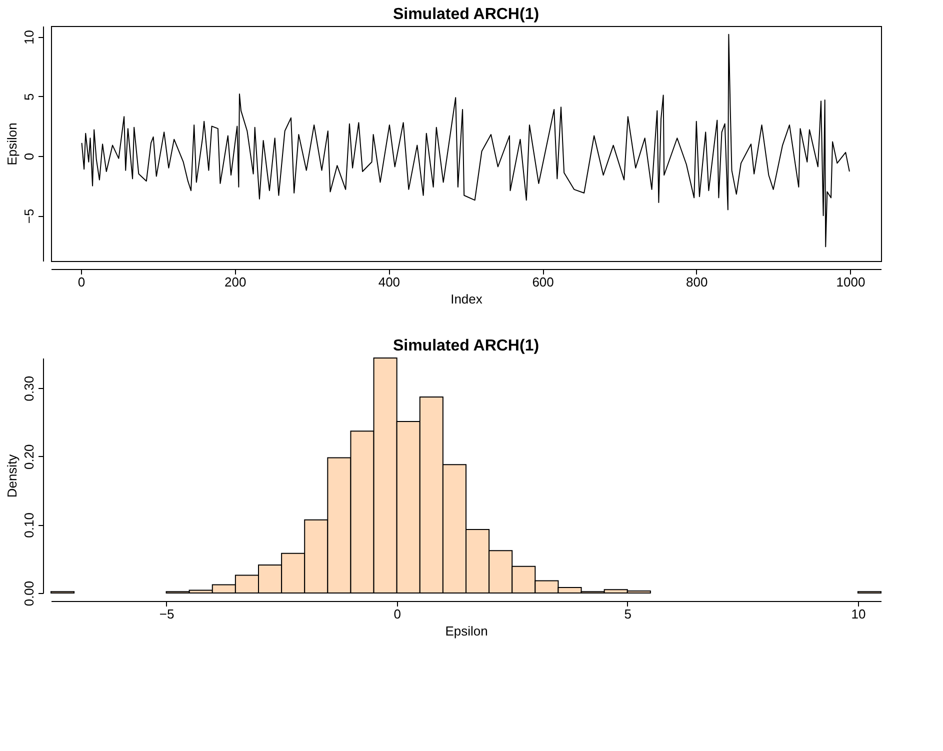 The height and width of the screenshot is (751, 943). What do you see at coordinates (29, 457) in the screenshot?
I see `y-tick-label: 0.20` at bounding box center [29, 457].